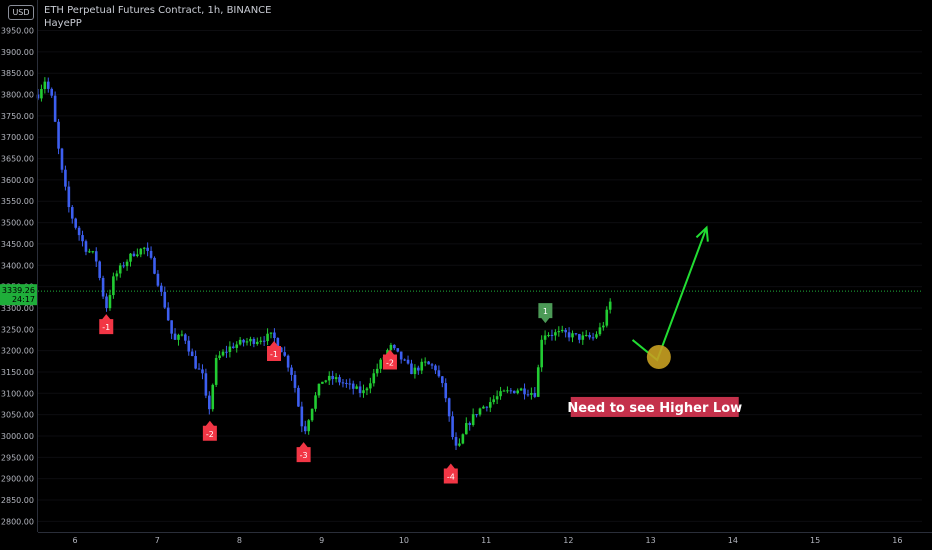  What do you see at coordinates (658, 357) in the screenshot?
I see `higher-low-circle` at bounding box center [658, 357].